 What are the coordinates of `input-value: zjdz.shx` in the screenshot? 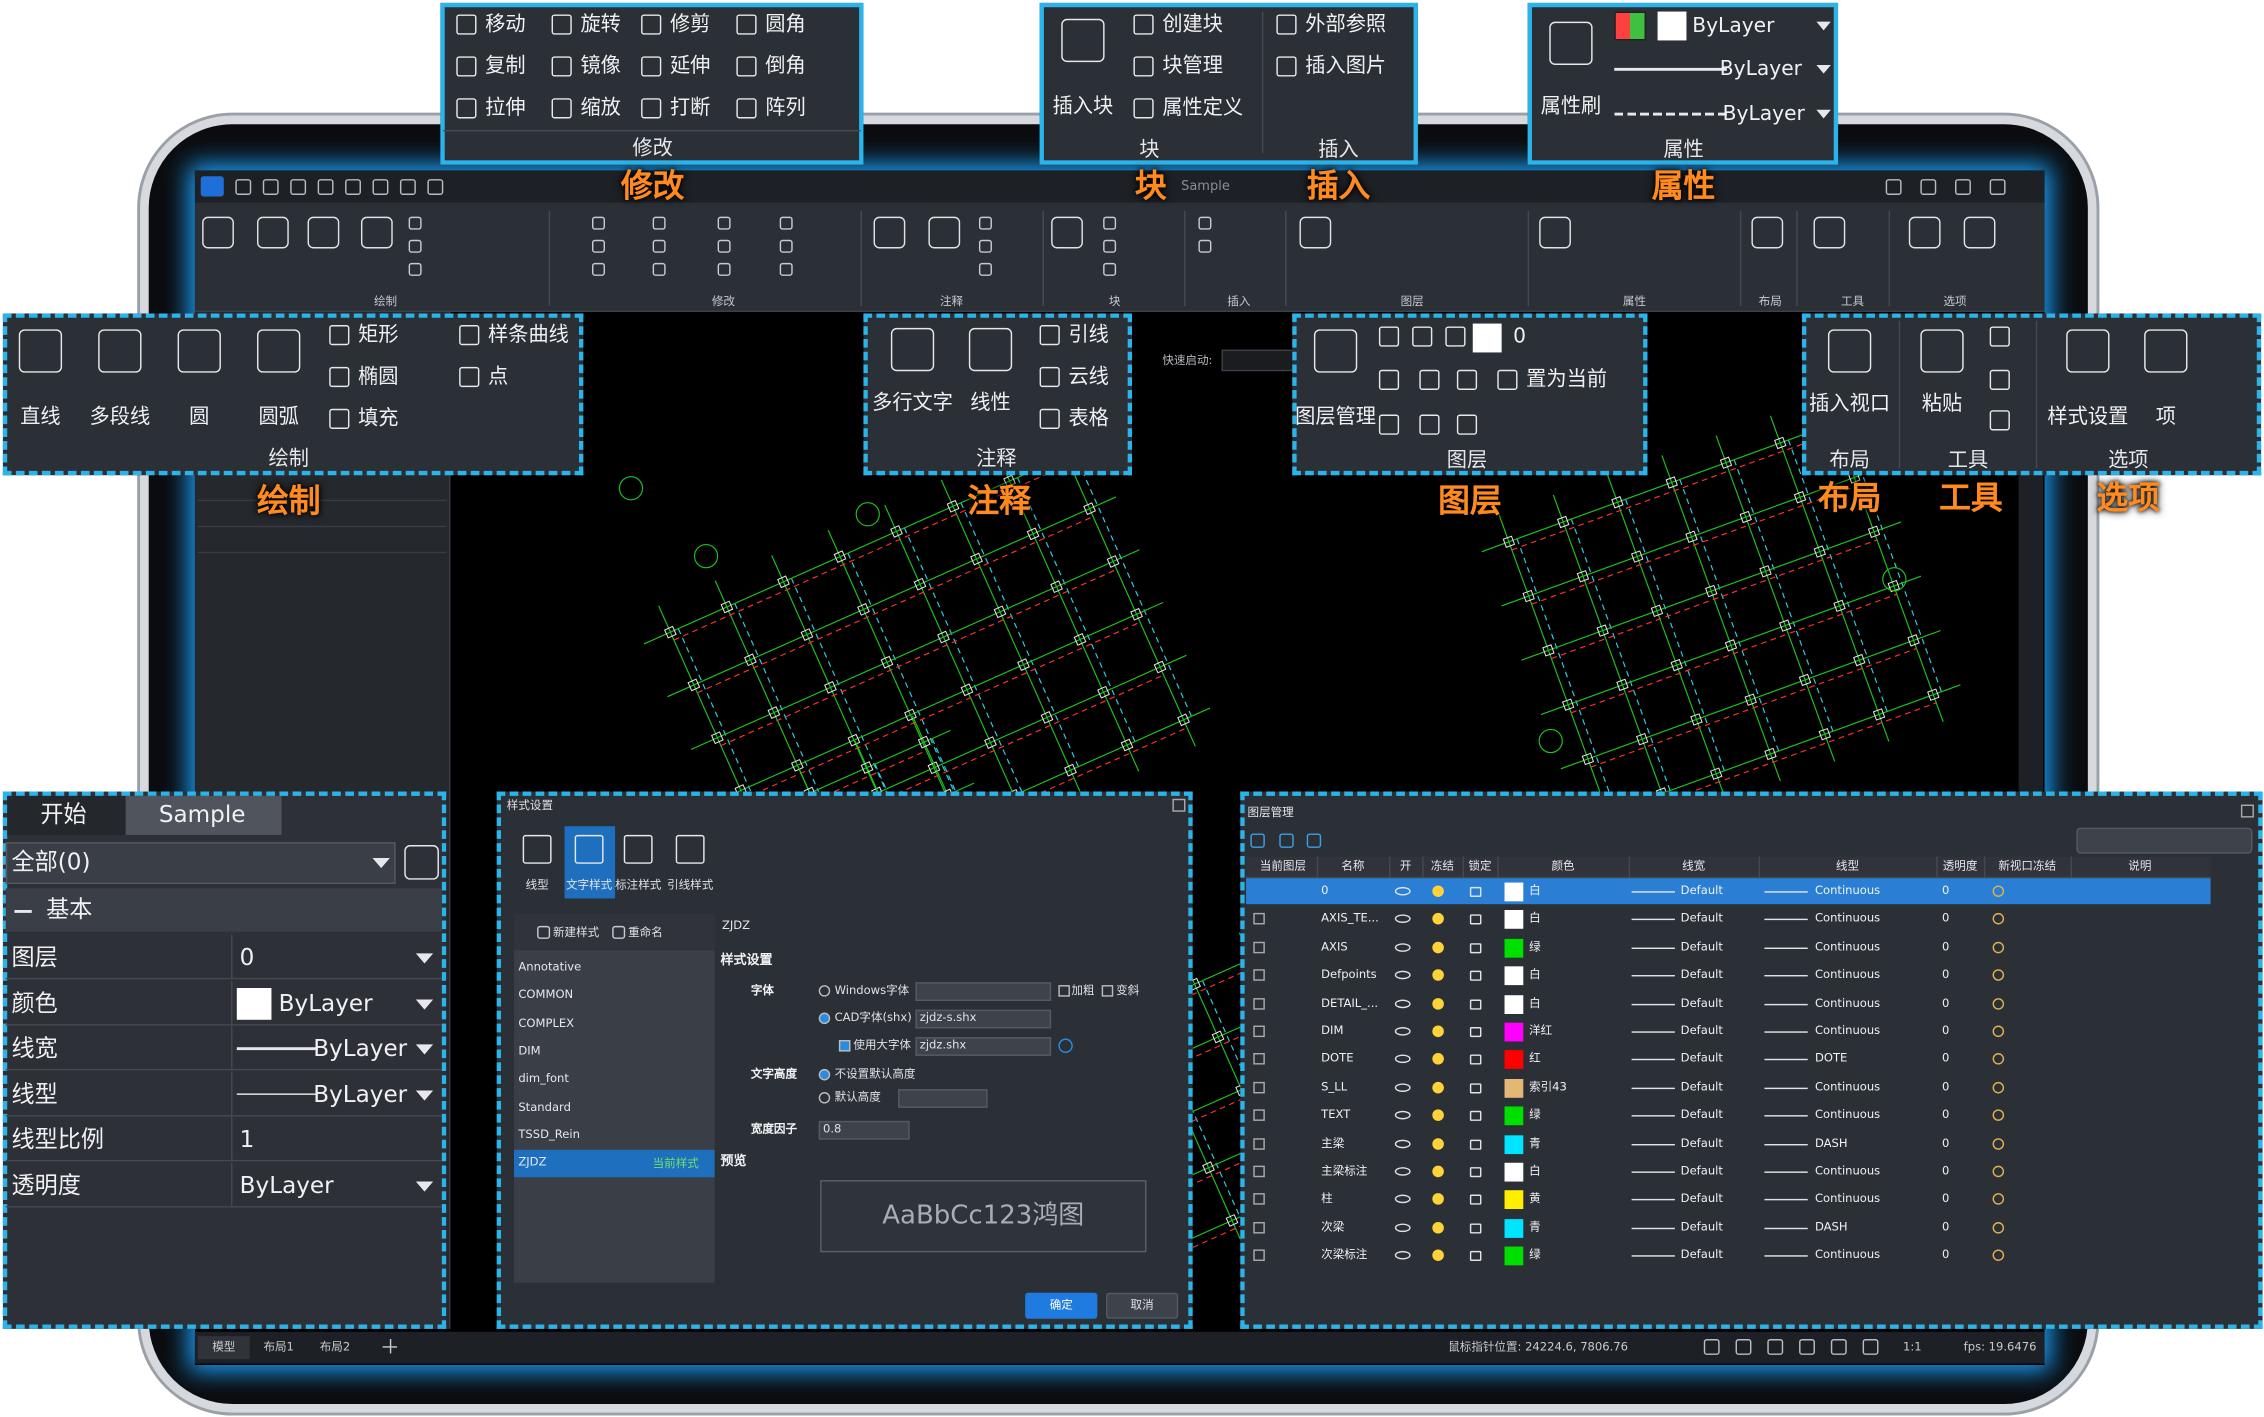 It's located at (943, 1046).